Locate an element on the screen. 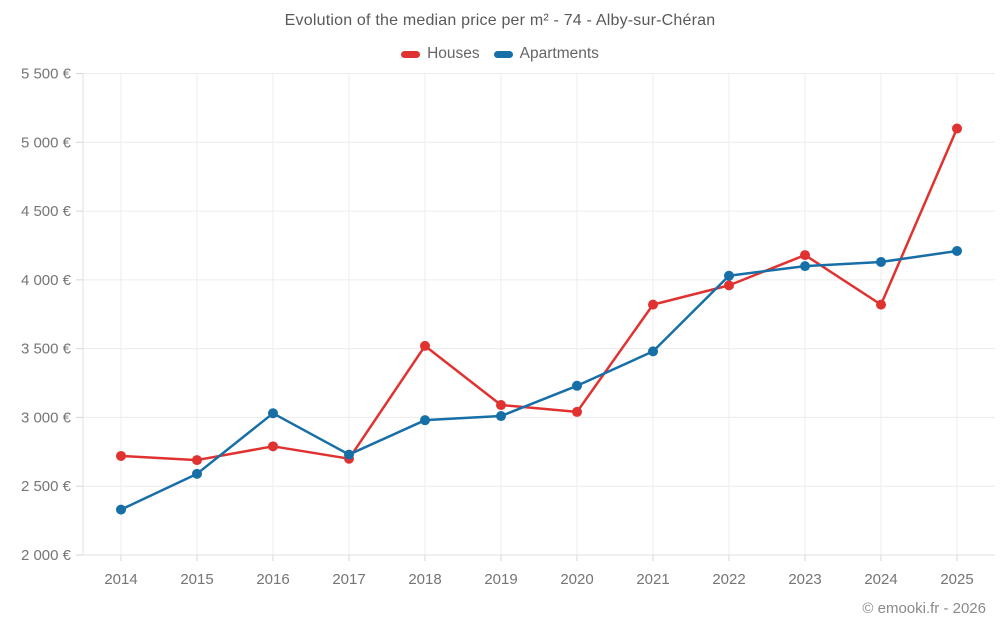  y-axis-label: 3 500 € is located at coordinates (46, 349).